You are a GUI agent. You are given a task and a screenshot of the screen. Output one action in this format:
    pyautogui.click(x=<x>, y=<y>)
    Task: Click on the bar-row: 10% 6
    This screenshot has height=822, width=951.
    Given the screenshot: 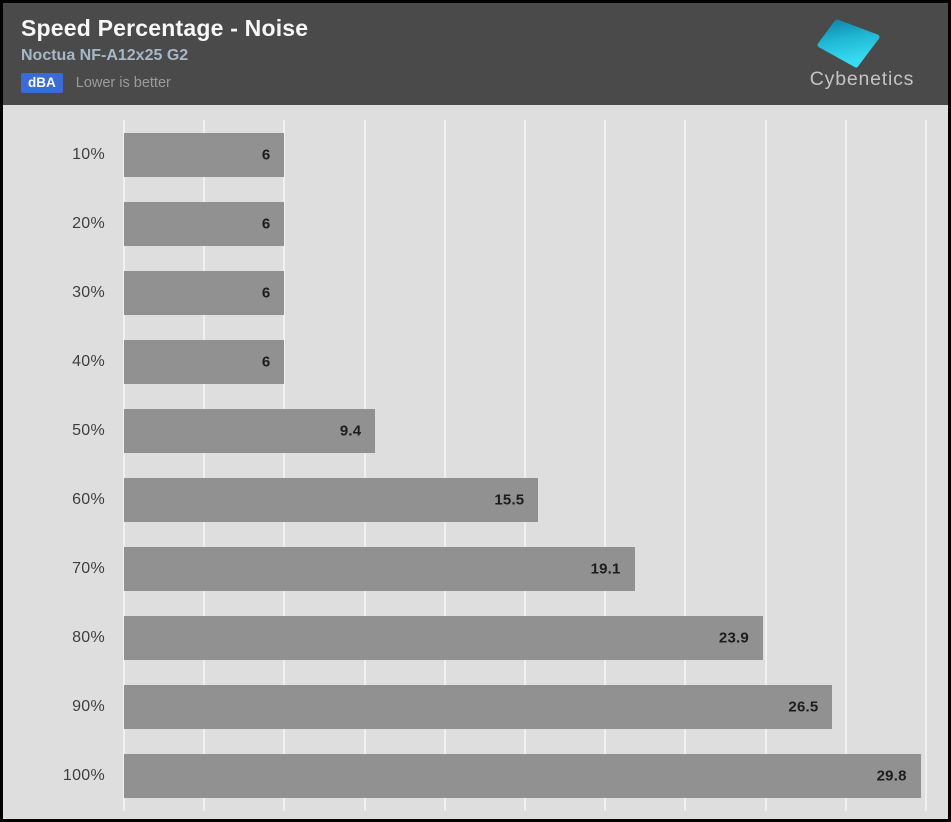 What is the action you would take?
    pyautogui.click(x=464, y=154)
    